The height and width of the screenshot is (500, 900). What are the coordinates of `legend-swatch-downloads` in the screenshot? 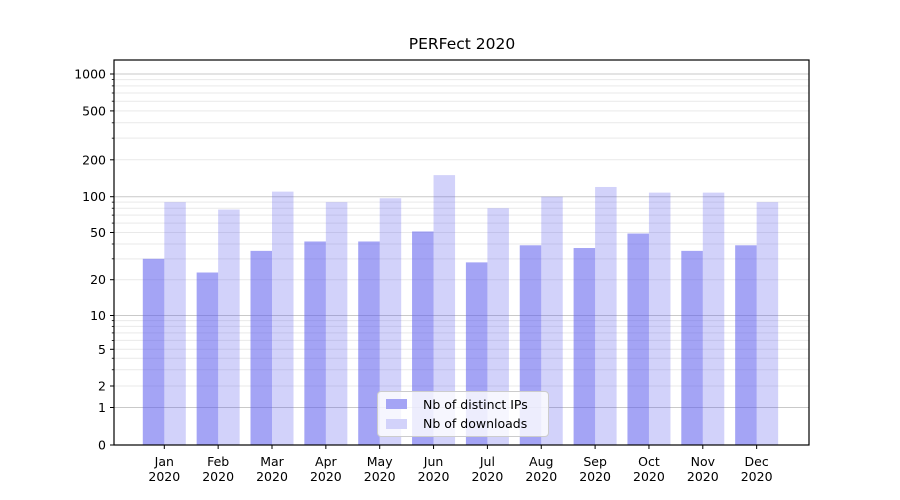 It's located at (396, 423).